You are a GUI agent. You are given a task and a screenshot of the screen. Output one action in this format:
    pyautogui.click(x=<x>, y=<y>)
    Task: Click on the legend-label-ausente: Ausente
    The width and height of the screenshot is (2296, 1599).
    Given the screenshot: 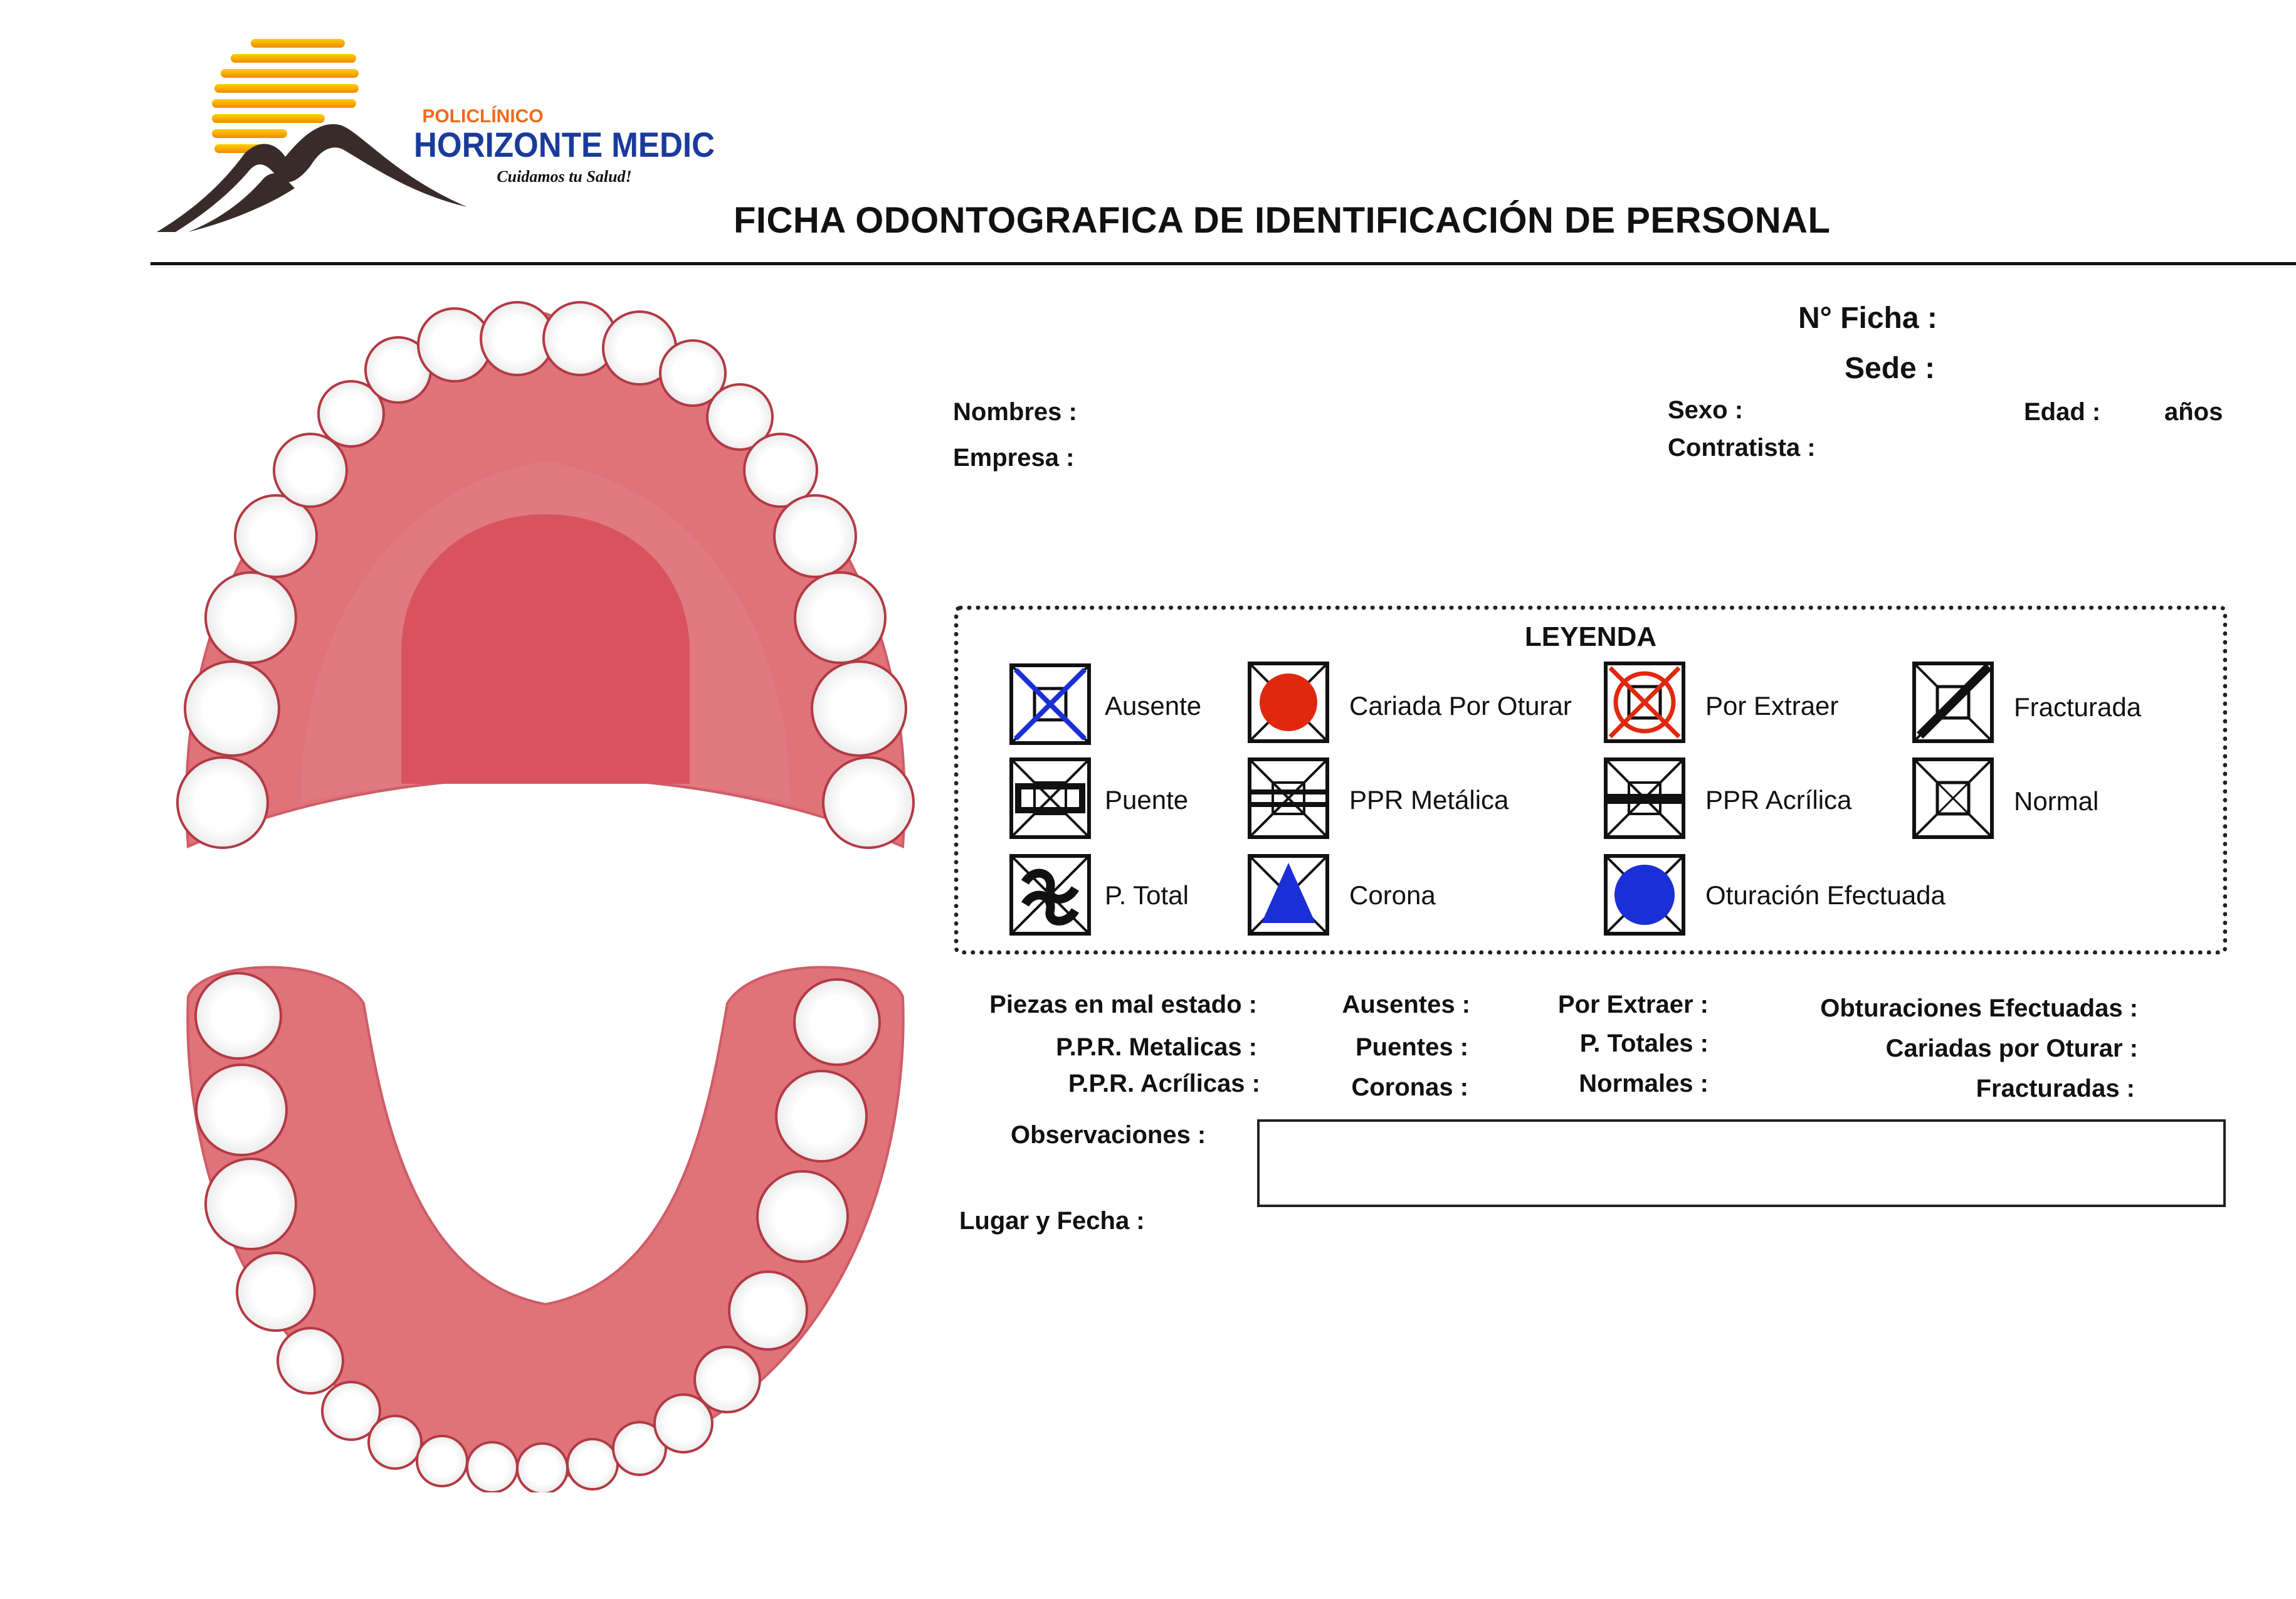 What is the action you would take?
    pyautogui.click(x=1153, y=705)
    